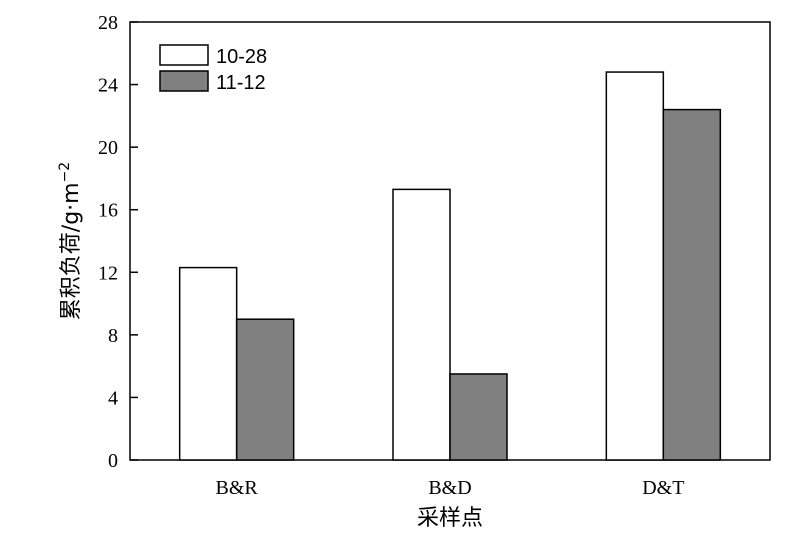 This screenshot has width=800, height=540. I want to click on y-axis-title-group: 累积负荷/g·m−2, so click(70, 241).